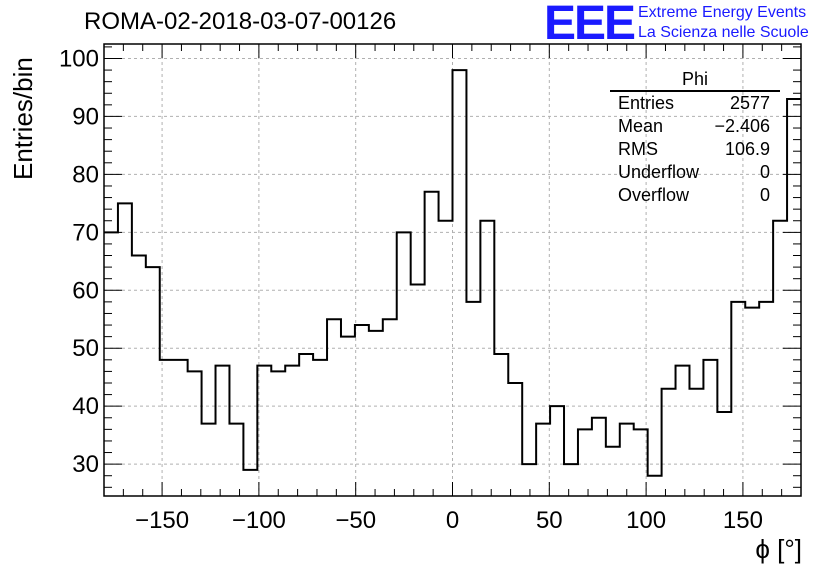 This screenshot has height=572, width=836. Describe the element at coordinates (654, 195) in the screenshot. I see `stats-label: Overflow` at that location.